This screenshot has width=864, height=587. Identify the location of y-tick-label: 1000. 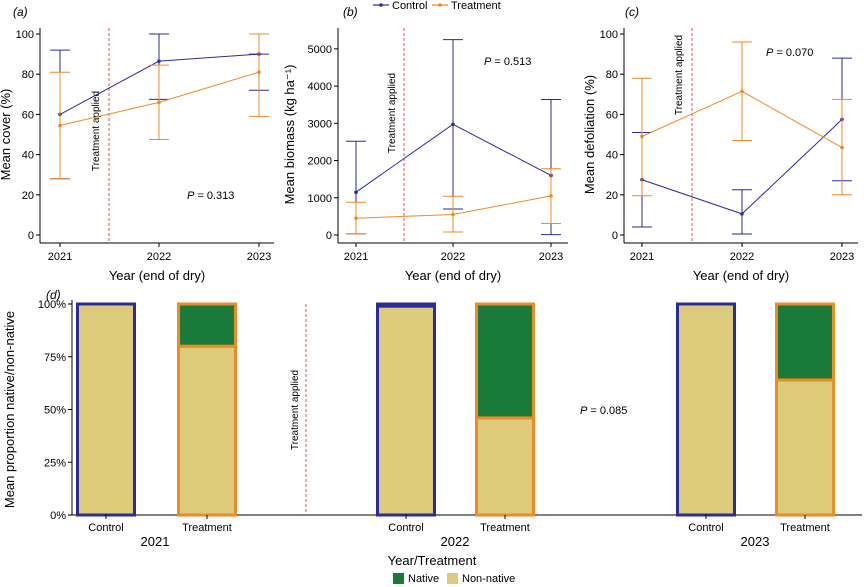
(320, 199).